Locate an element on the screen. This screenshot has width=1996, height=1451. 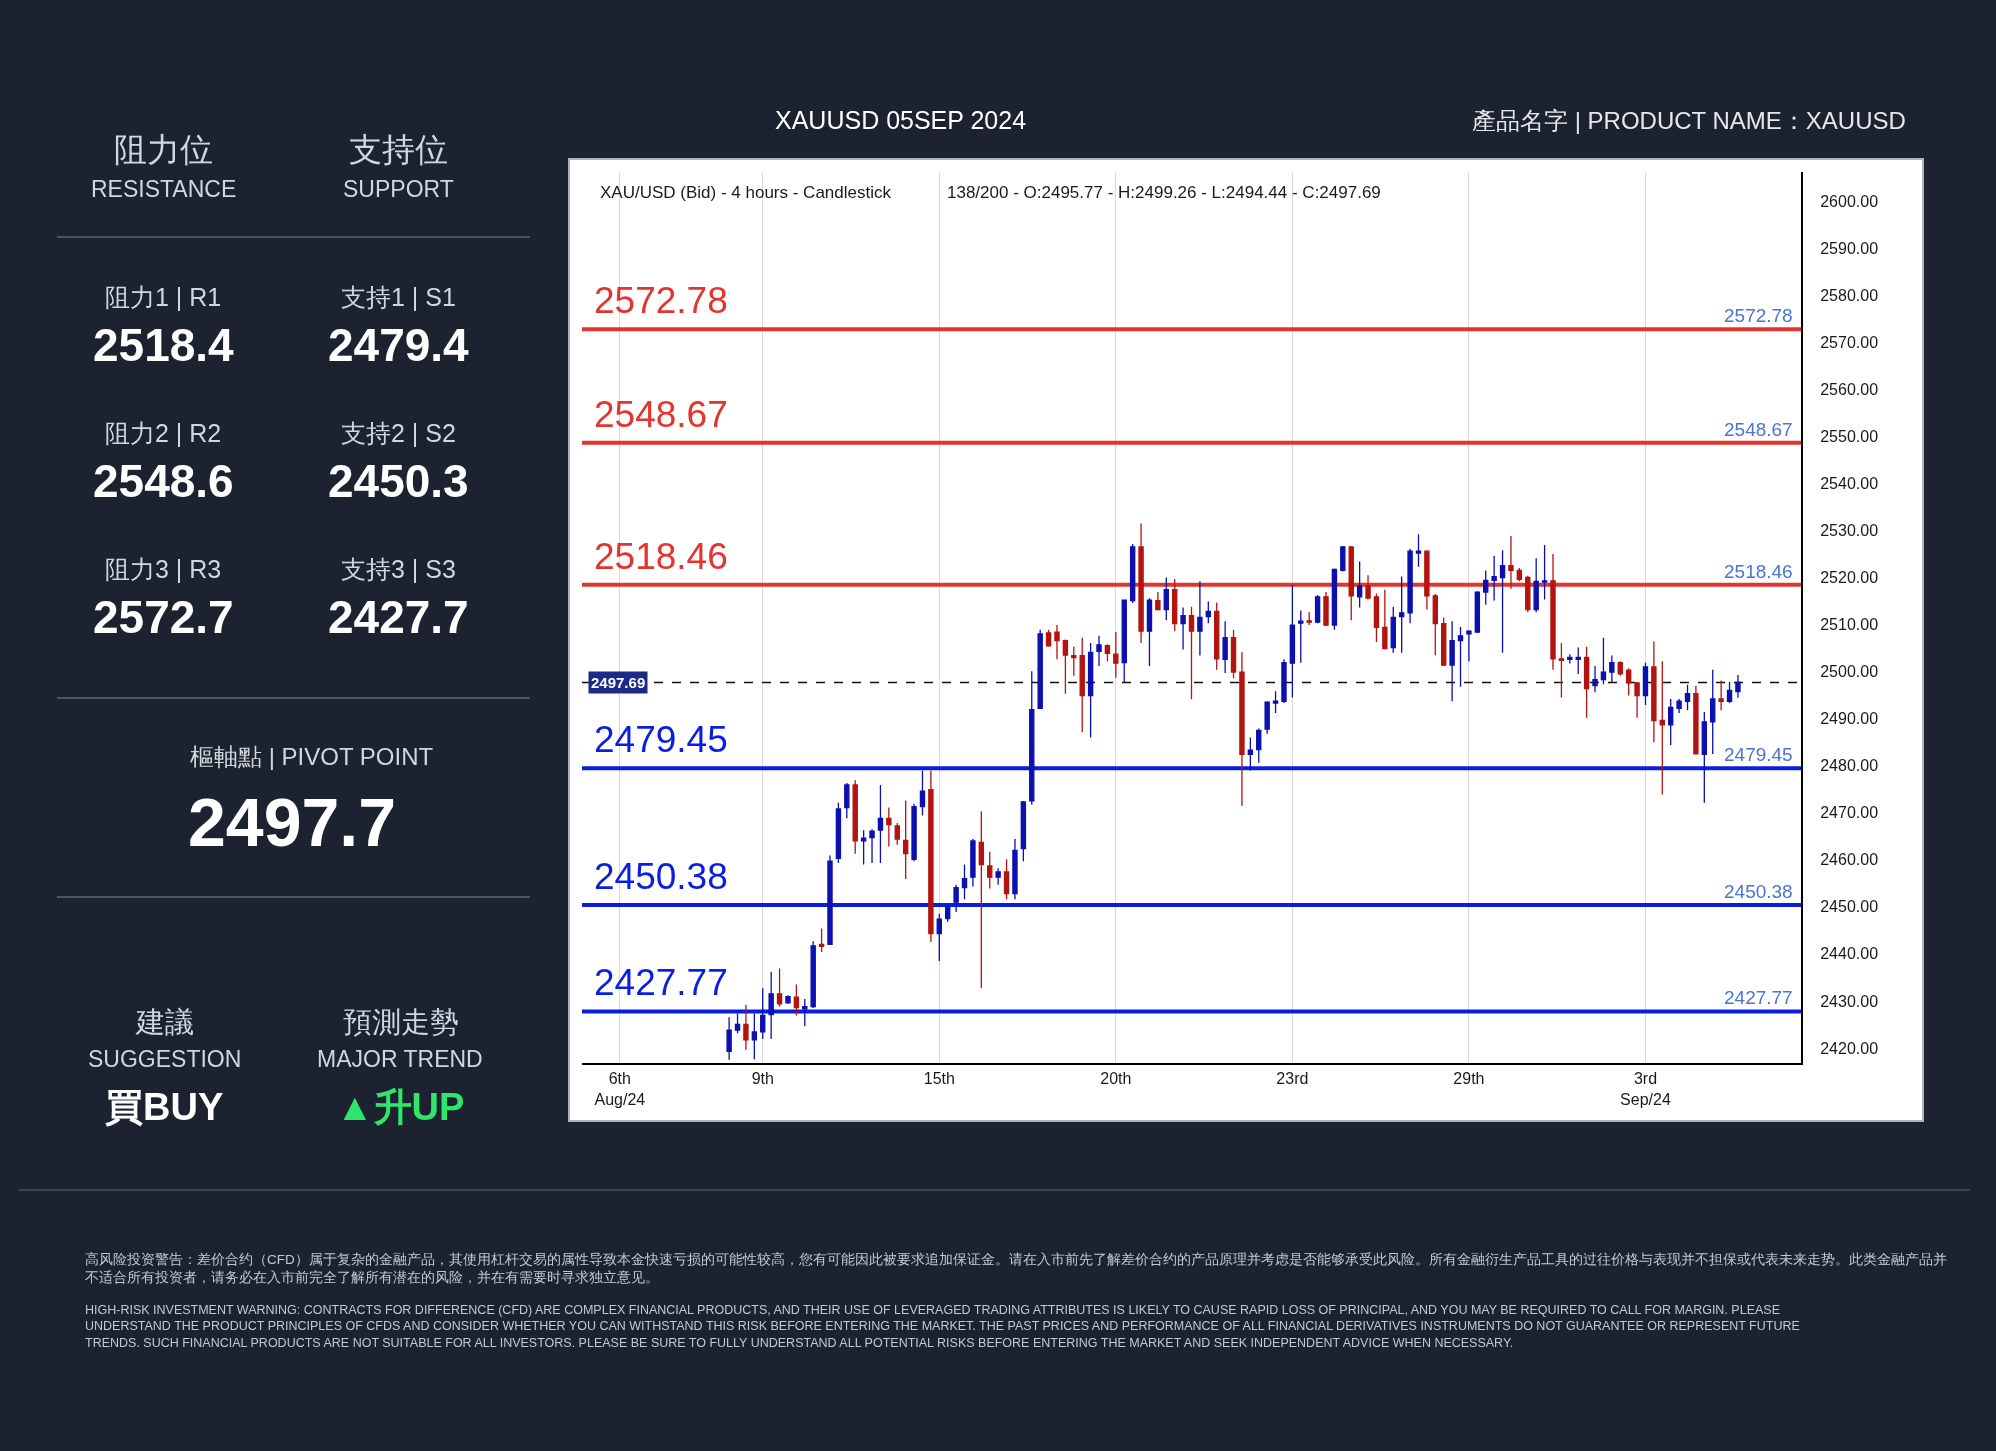
x-tick-label: 29th is located at coordinates (1469, 1079).